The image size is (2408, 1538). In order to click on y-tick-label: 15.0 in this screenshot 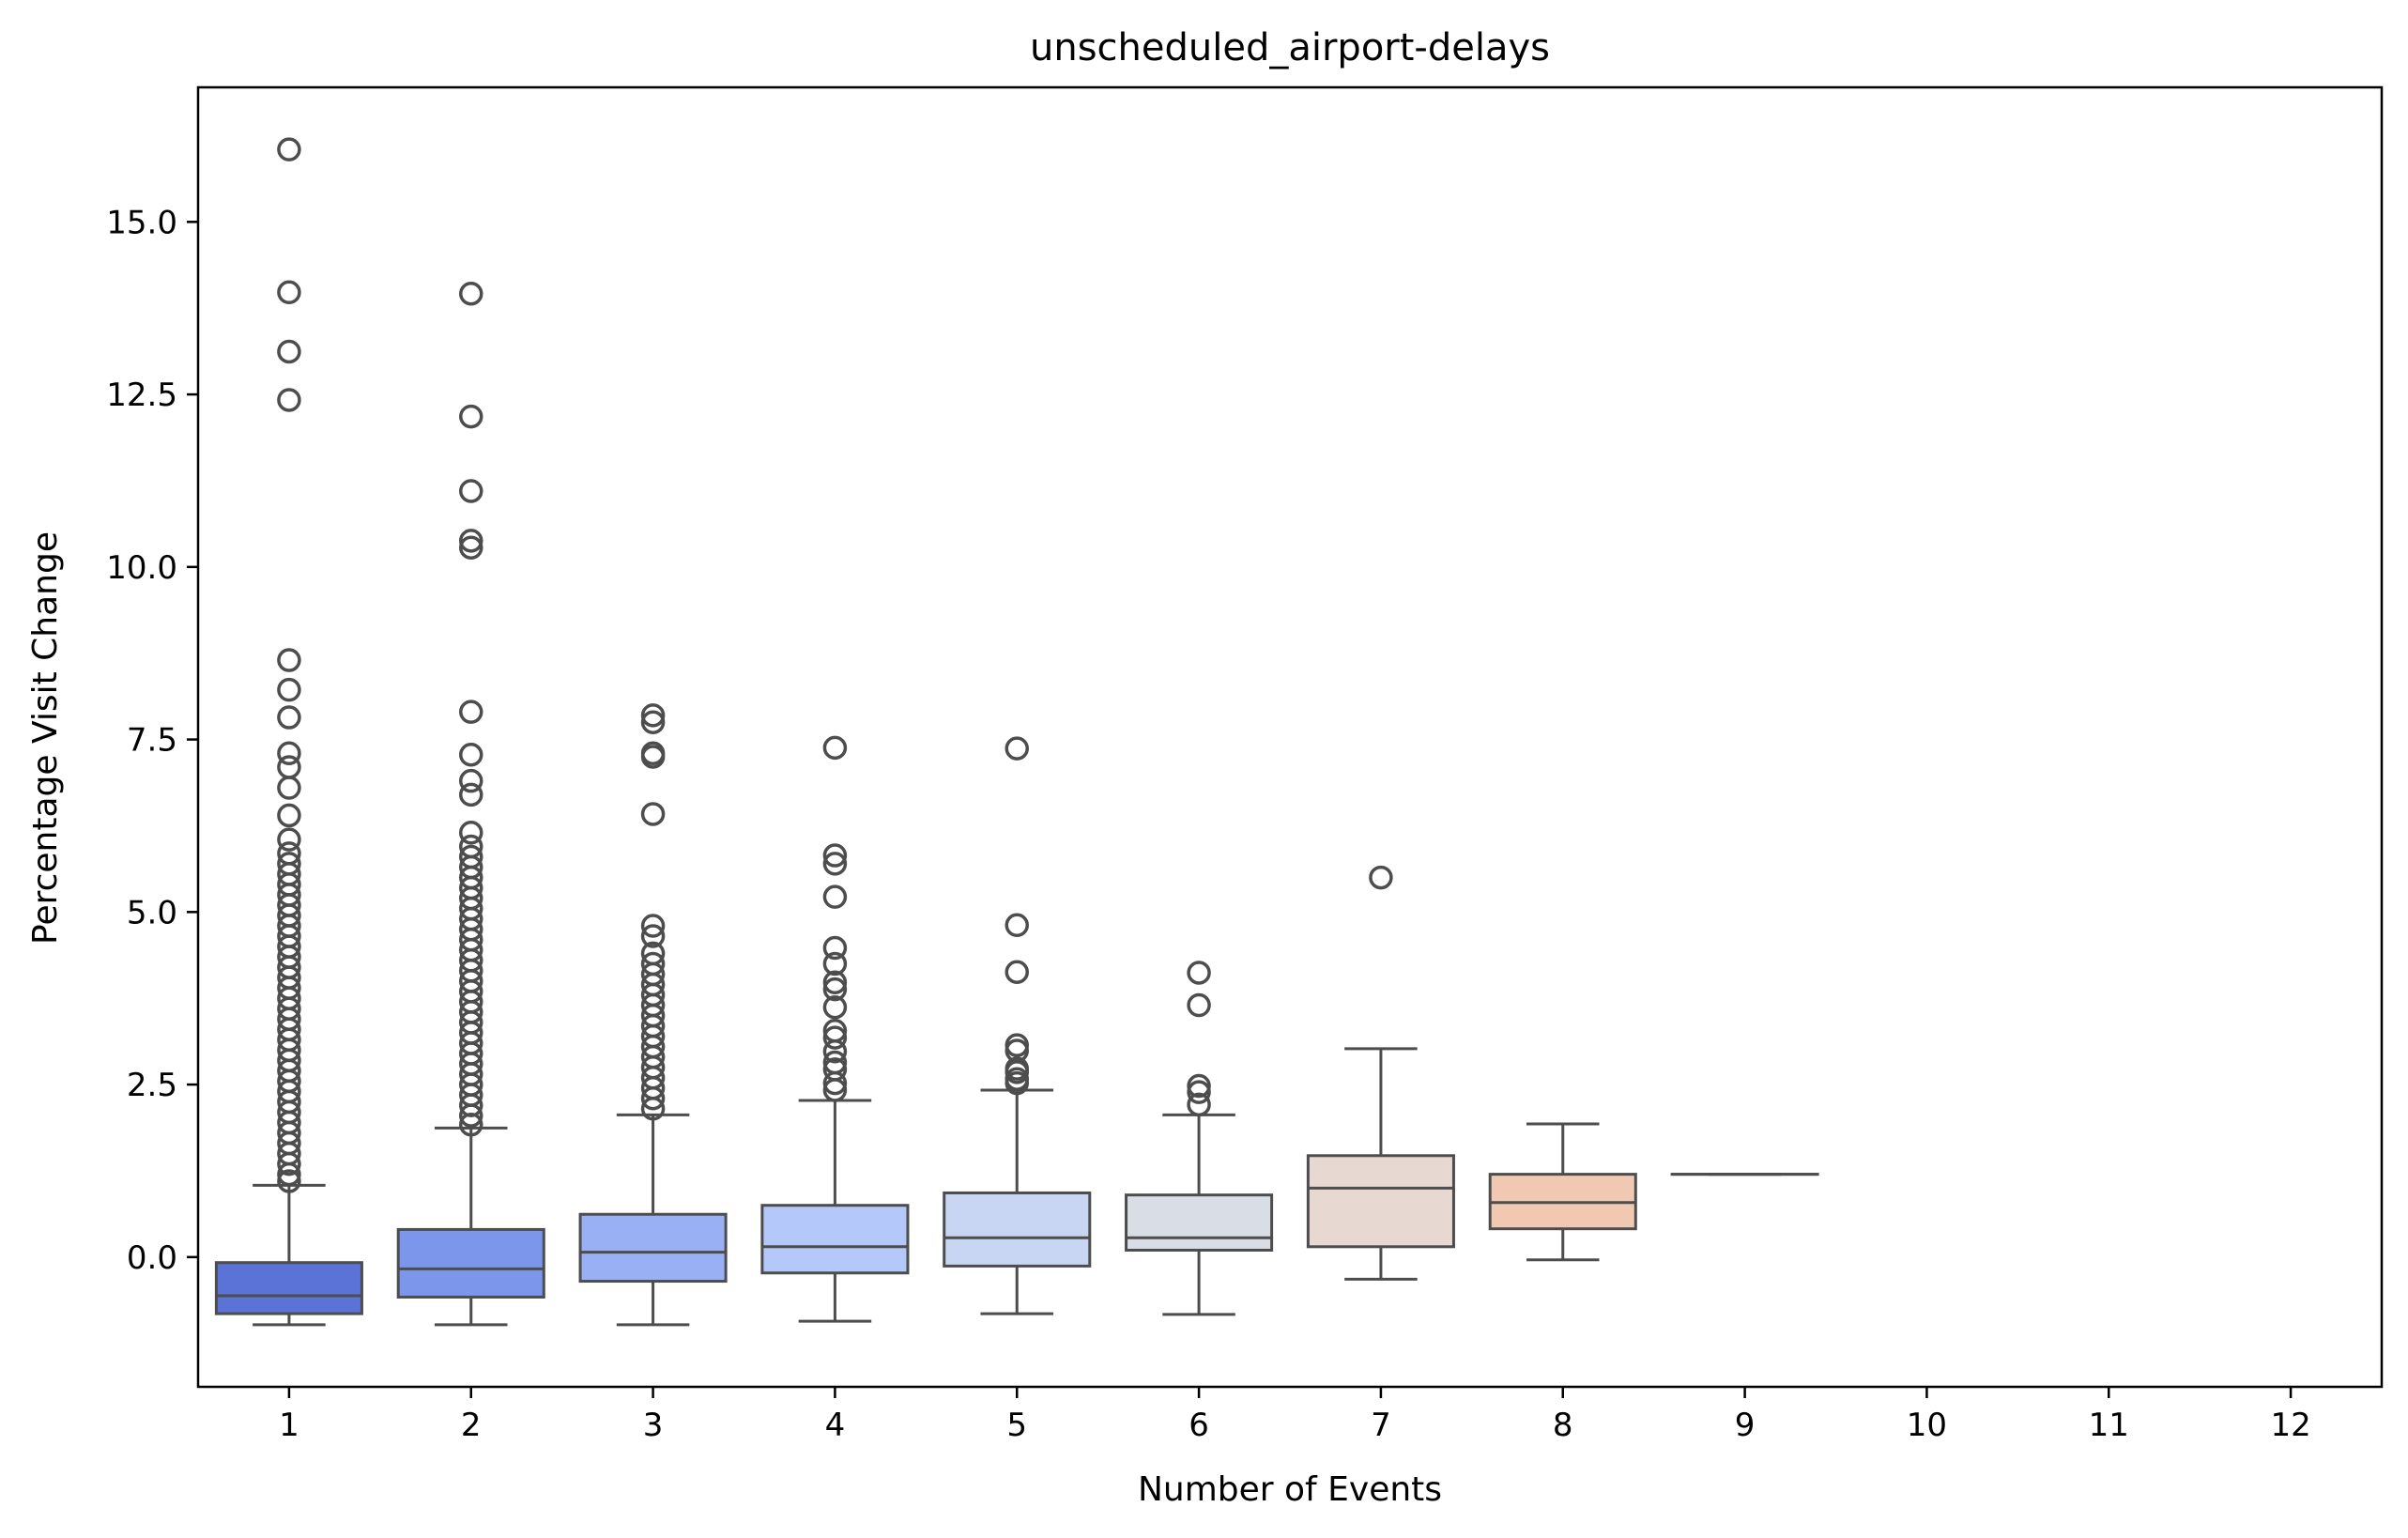, I will do `click(141, 222)`.